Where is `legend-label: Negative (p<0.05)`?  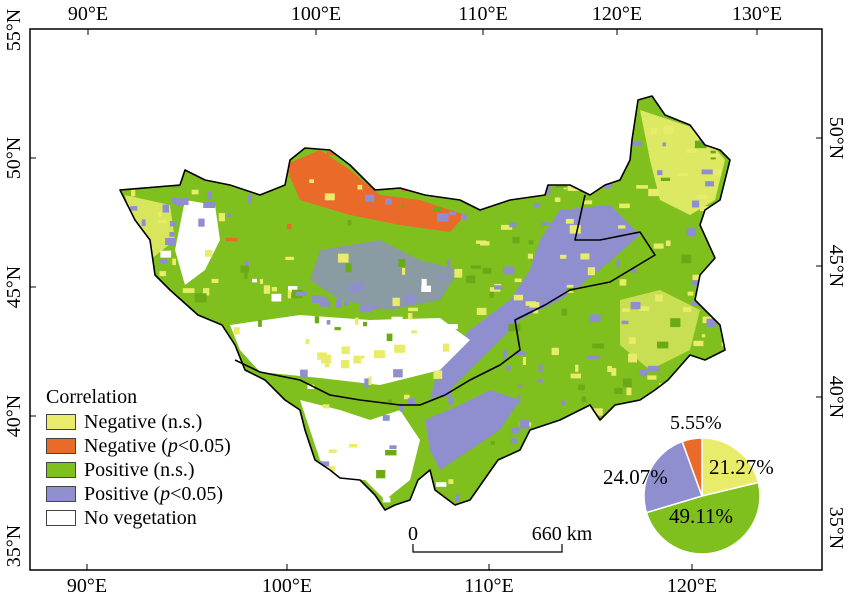
legend-label: Negative (p<0.05) is located at coordinates (157, 445).